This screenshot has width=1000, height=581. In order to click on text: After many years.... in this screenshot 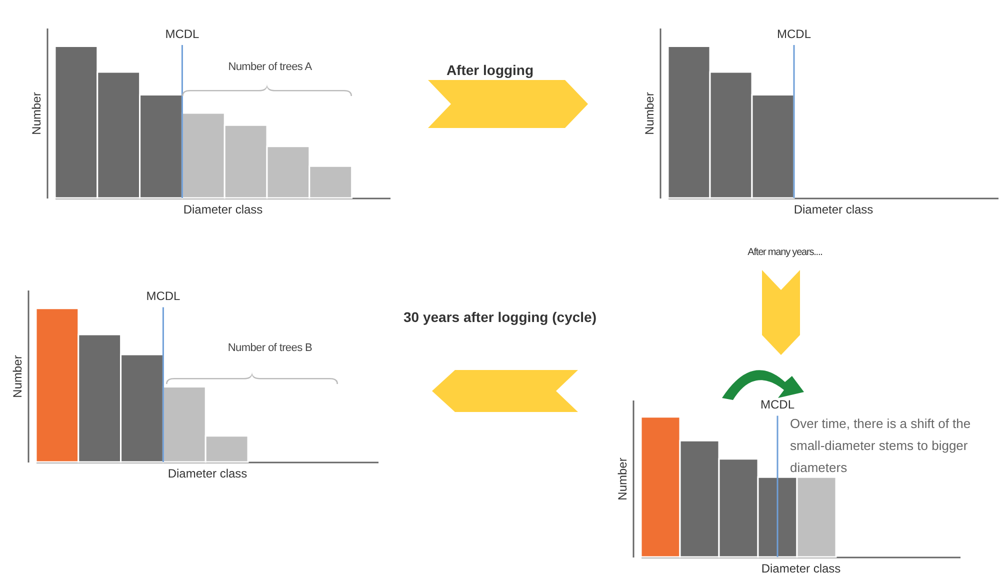, I will do `click(785, 252)`.